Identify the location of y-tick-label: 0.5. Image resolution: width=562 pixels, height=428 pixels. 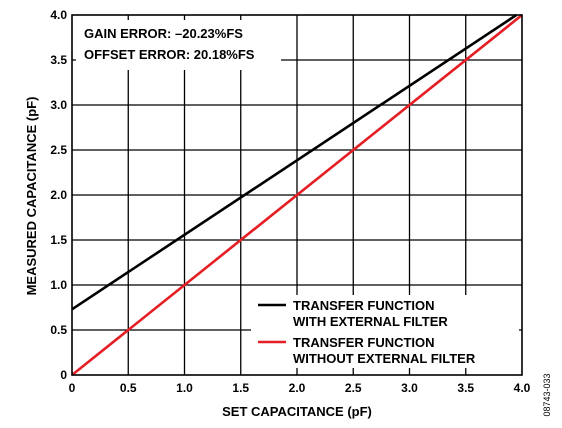
(58, 330).